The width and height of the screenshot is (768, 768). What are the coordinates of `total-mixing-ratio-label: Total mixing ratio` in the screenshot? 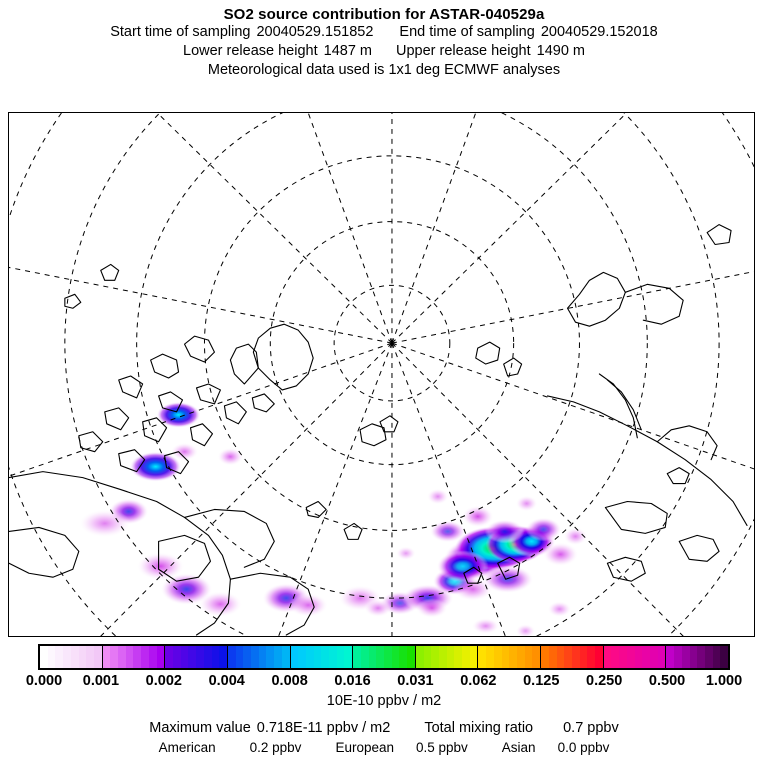 It's located at (479, 728).